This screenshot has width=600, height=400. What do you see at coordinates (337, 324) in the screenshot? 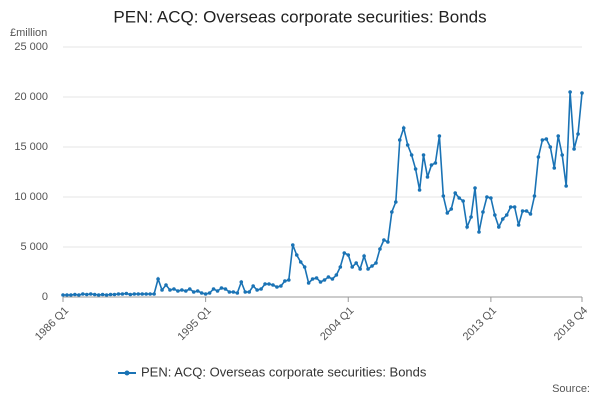
I see `x-tick-label: 2004 Q1` at bounding box center [337, 324].